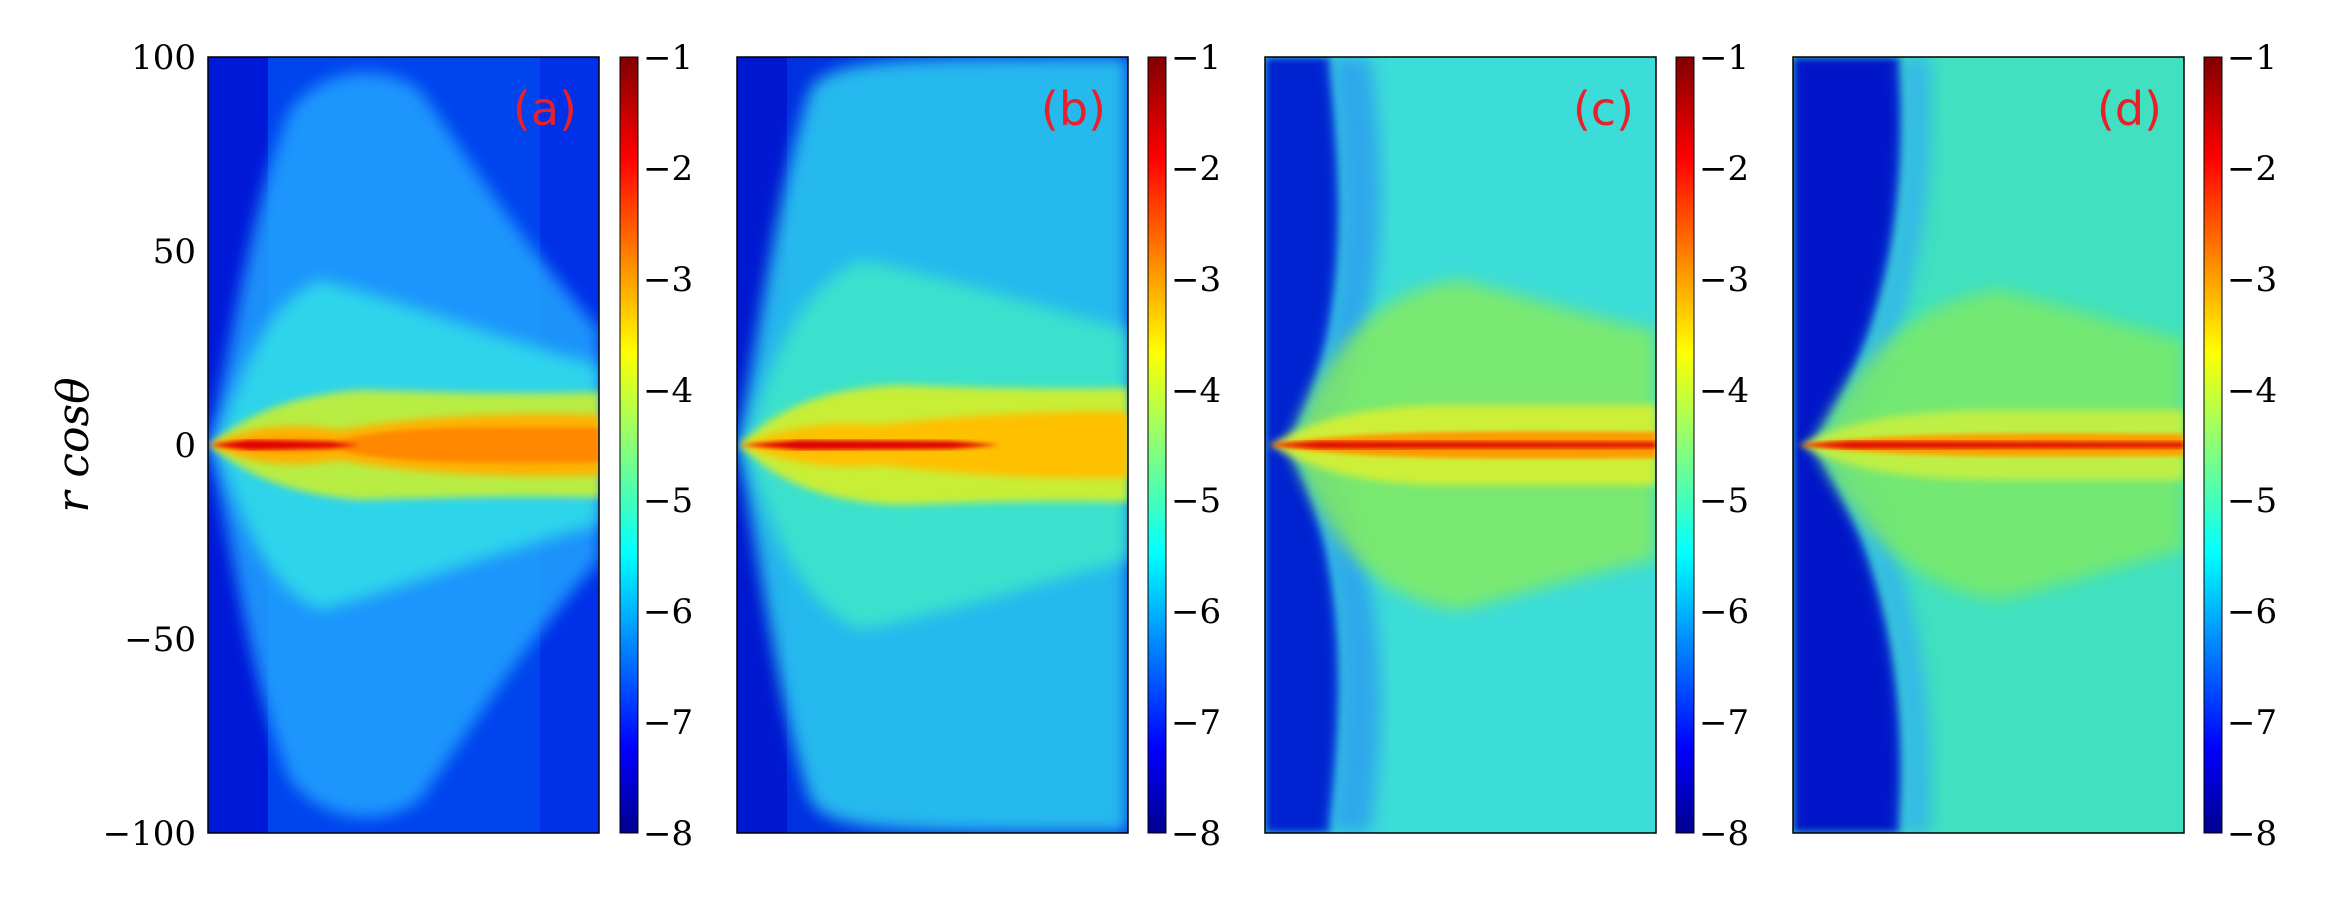 The height and width of the screenshot is (902, 2335). Describe the element at coordinates (2213, 445) in the screenshot. I see `colorbar-d` at that location.